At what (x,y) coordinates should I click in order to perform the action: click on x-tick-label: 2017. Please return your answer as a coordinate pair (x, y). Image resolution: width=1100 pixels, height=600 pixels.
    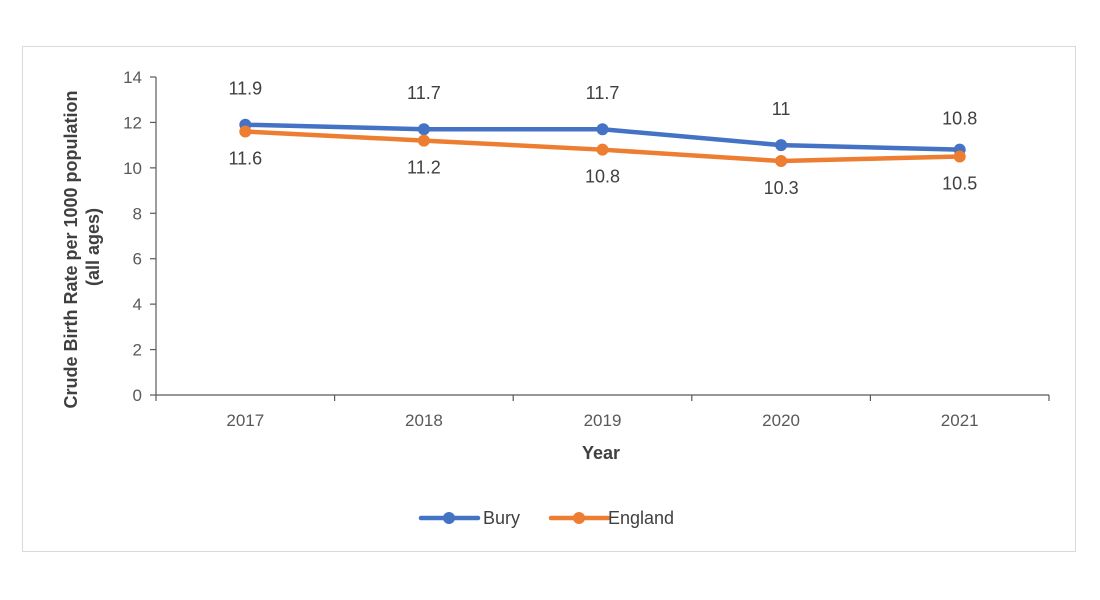
    Looking at the image, I should click on (245, 420).